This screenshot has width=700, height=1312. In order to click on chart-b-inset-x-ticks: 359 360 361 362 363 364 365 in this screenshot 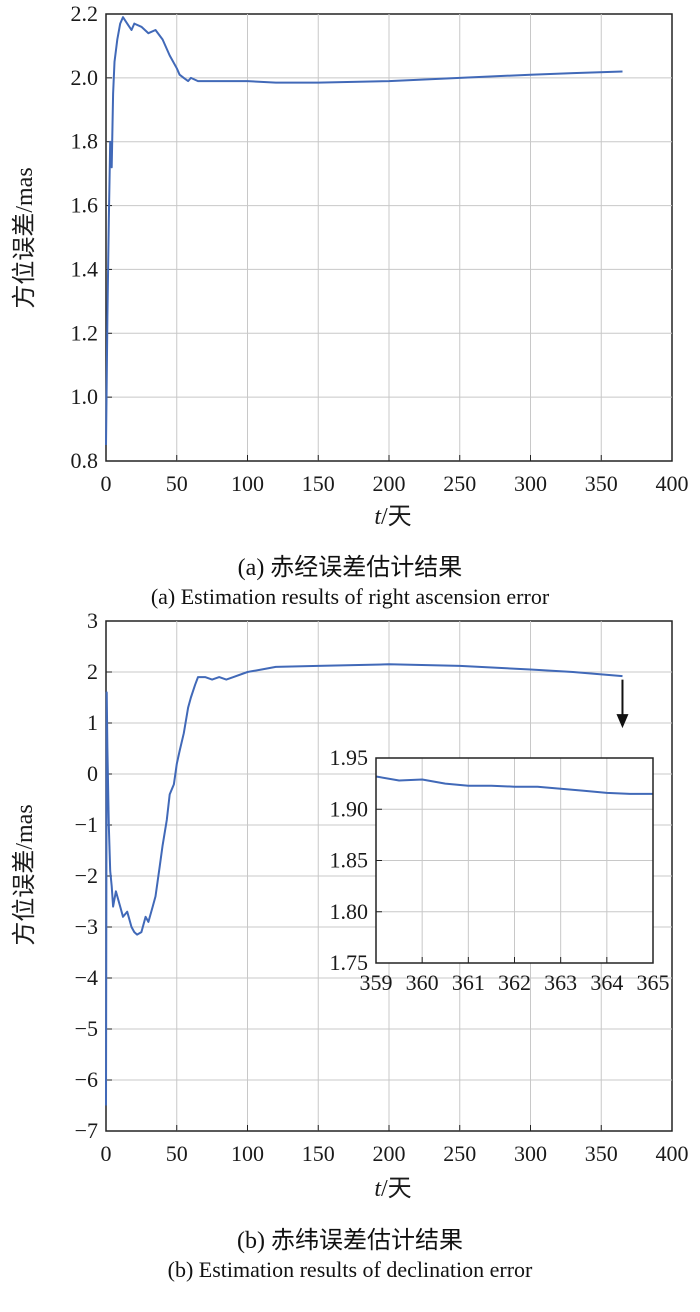, I will do `click(515, 982)`.